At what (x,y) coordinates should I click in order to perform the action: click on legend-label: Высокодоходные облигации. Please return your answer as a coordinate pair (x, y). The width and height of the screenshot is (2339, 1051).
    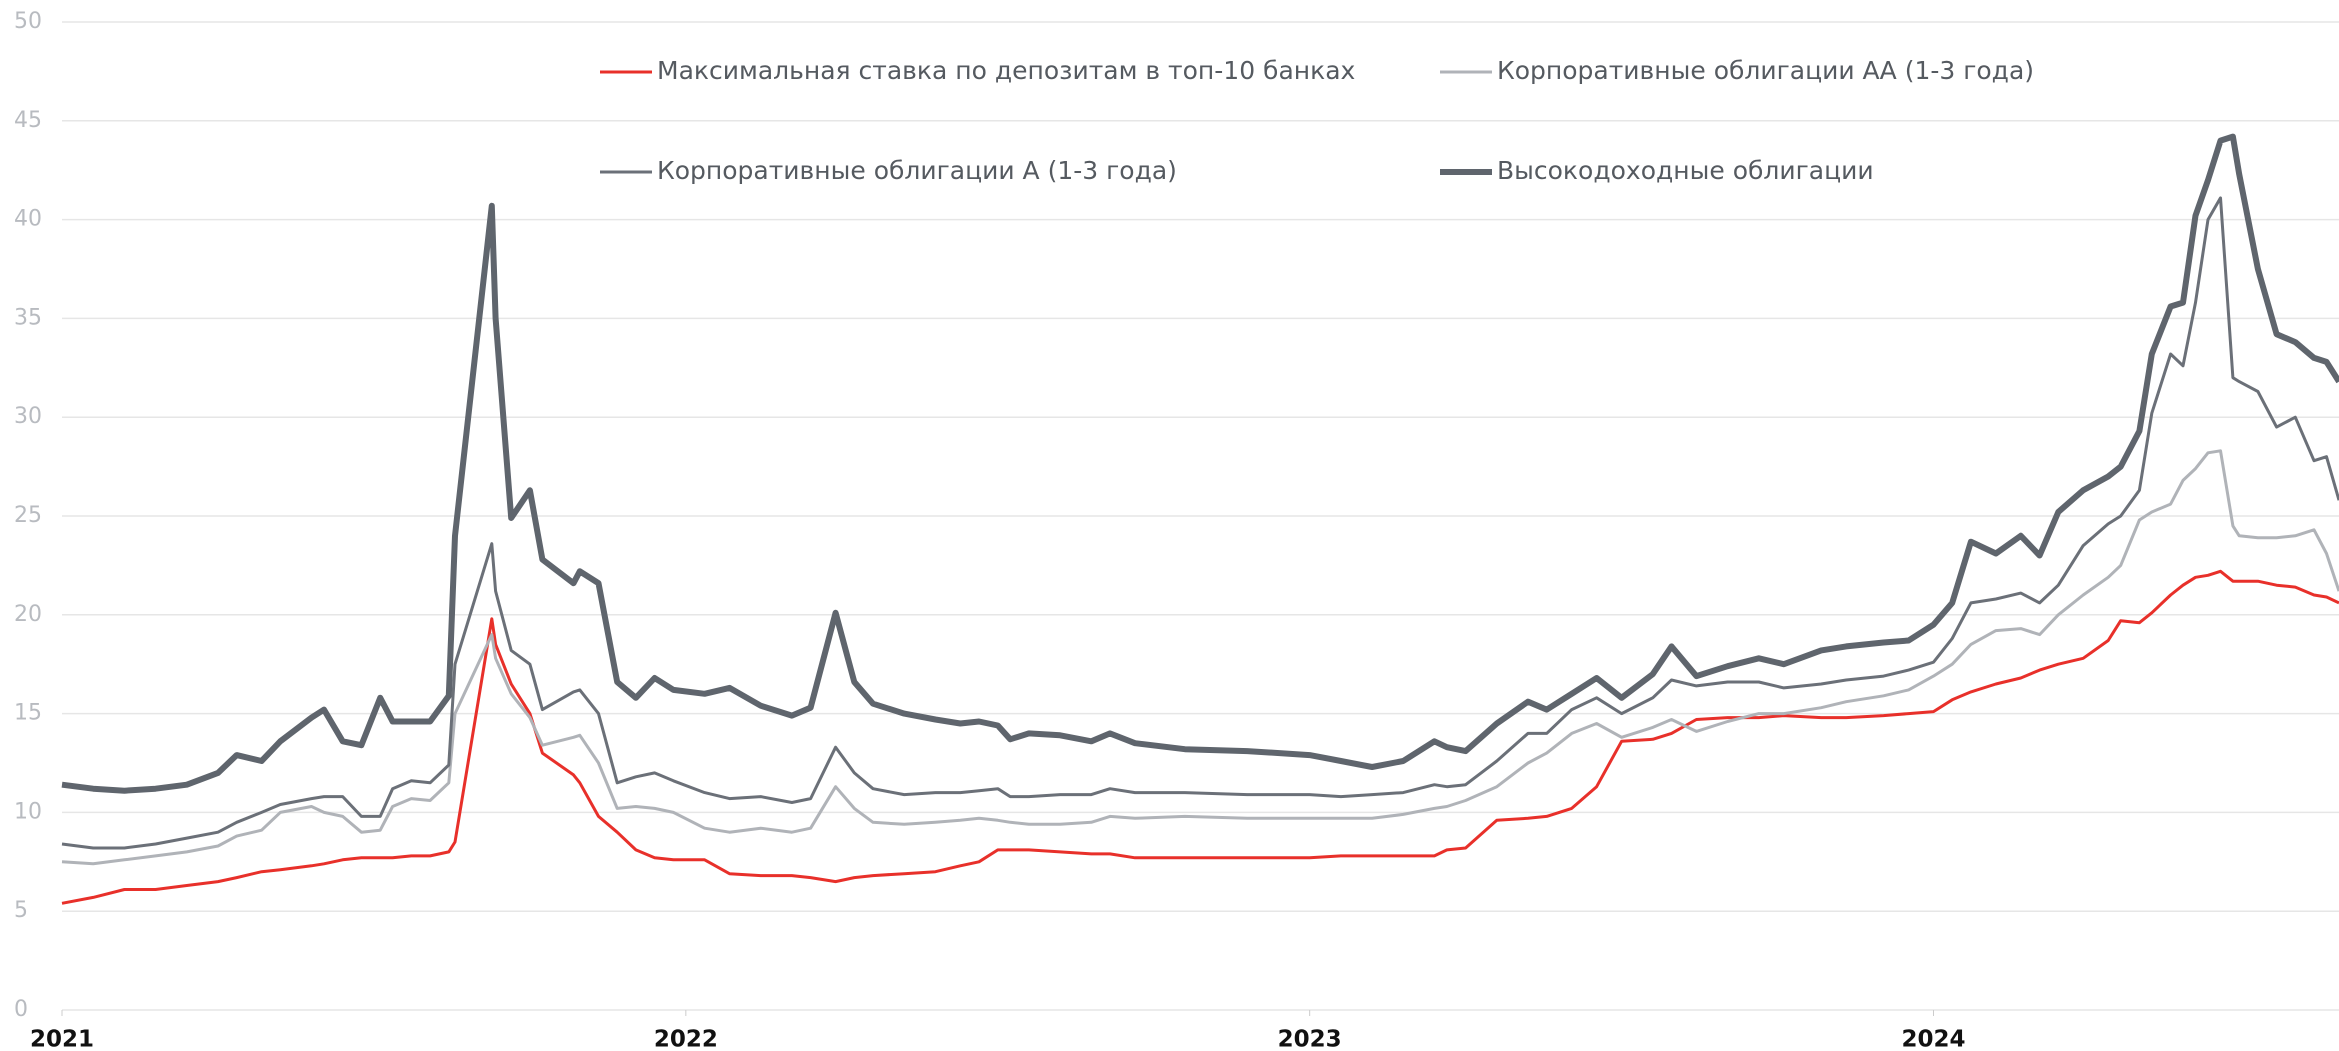
    Looking at the image, I should click on (1685, 170).